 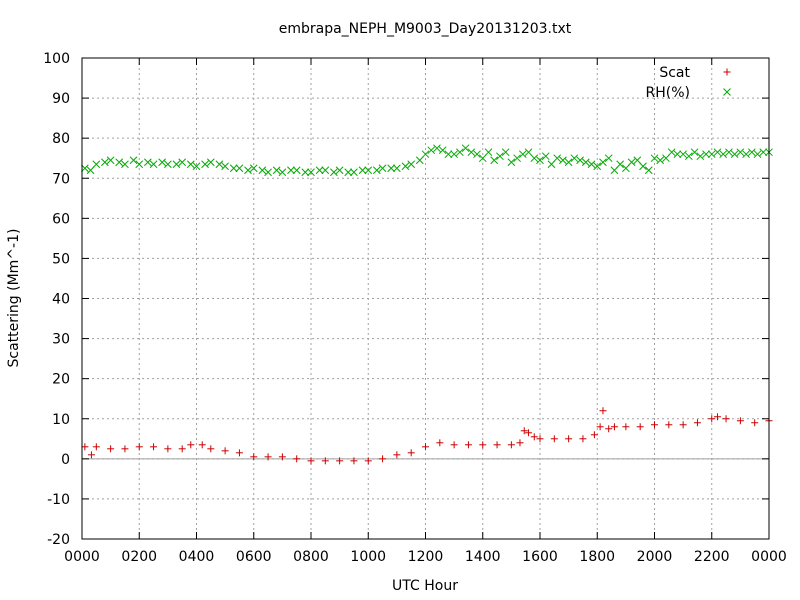 What do you see at coordinates (58, 500) in the screenshot?
I see `y-tick-label: -10` at bounding box center [58, 500].